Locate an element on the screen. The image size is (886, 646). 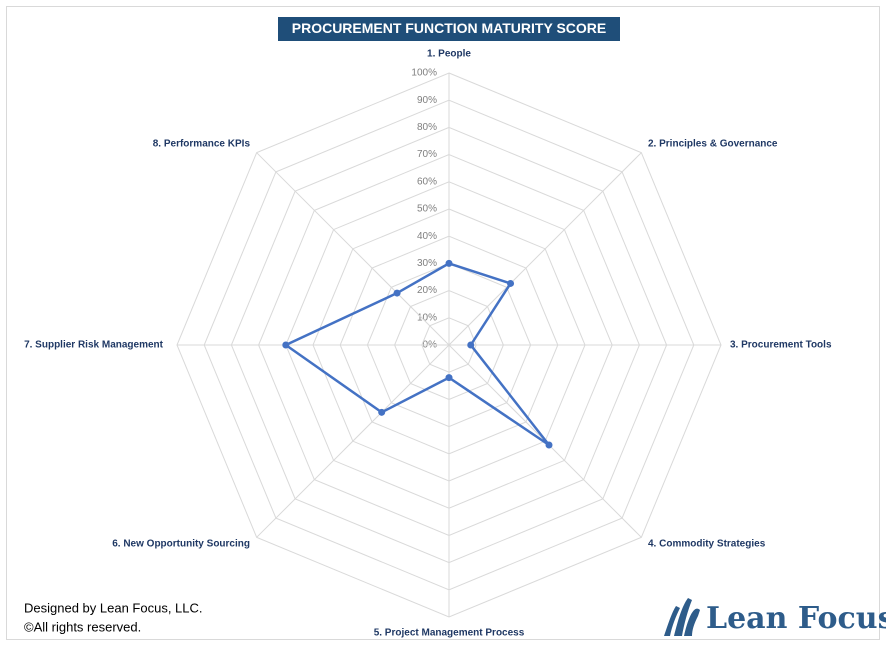
category-label: 8. Performance KPIs is located at coordinates (202, 144).